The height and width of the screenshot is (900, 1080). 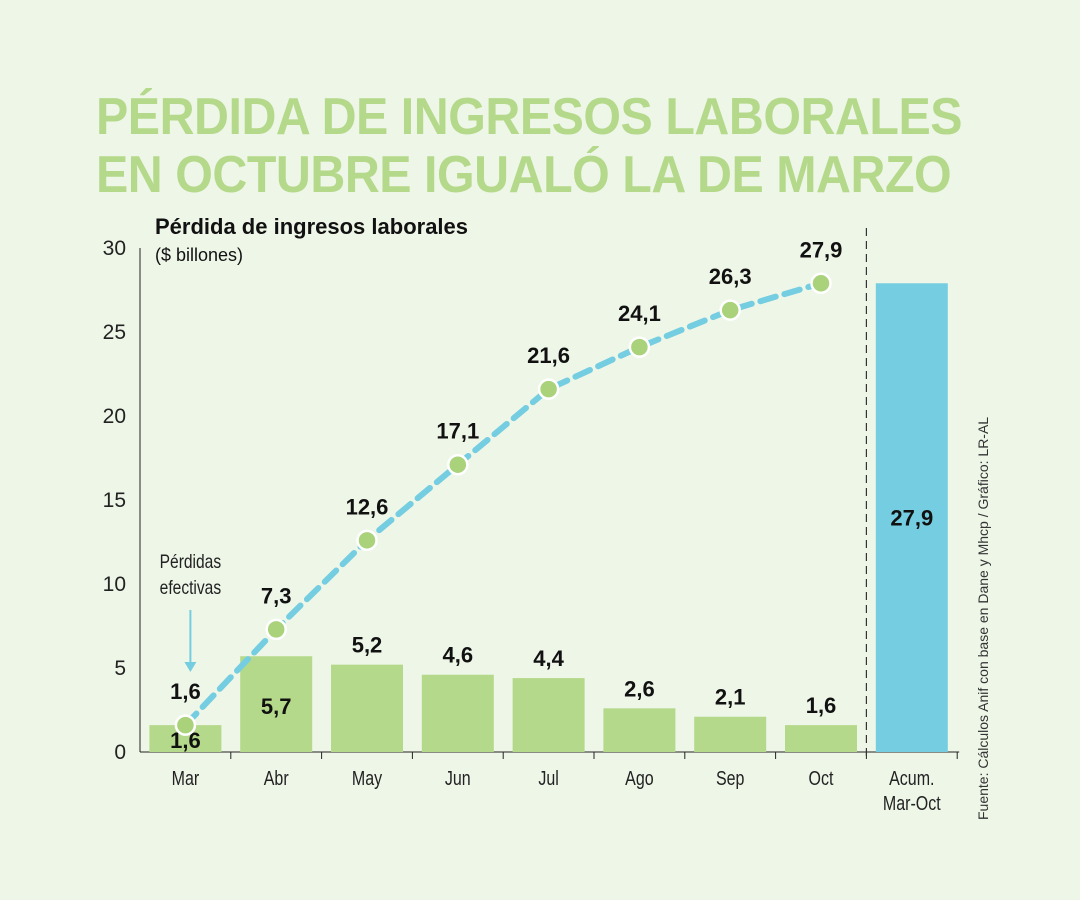 What do you see at coordinates (458, 655) in the screenshot?
I see `bar-value-label: 4,6` at bounding box center [458, 655].